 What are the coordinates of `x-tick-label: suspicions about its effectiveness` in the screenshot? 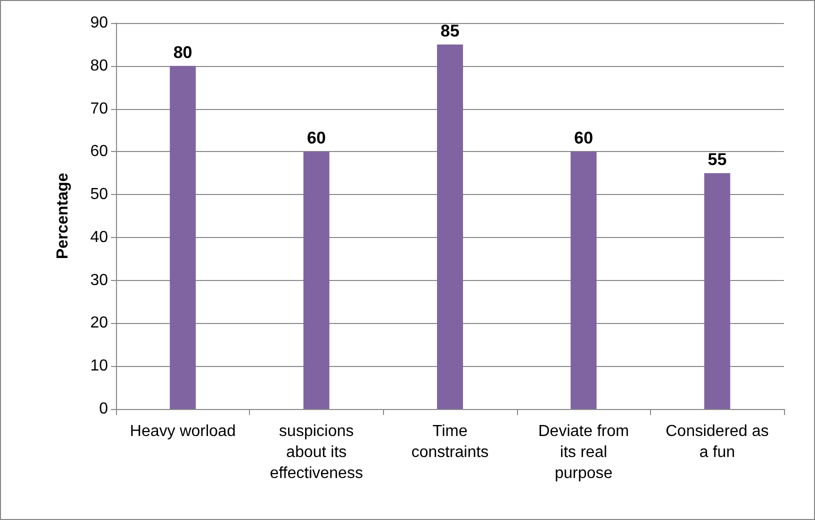 It's located at (316, 452).